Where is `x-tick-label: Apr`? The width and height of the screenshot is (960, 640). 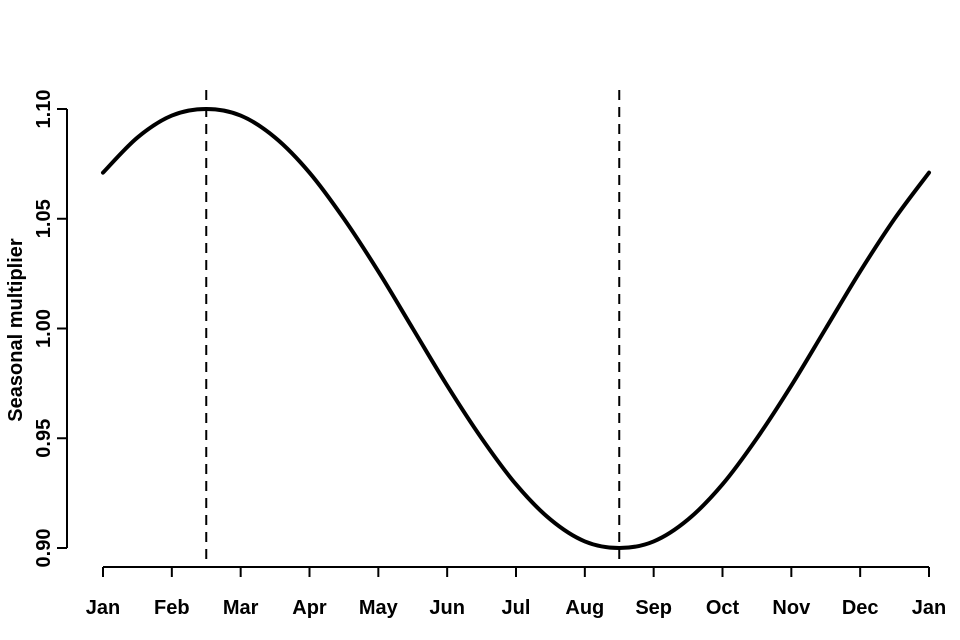
x-tick-label: Apr is located at coordinates (309, 608).